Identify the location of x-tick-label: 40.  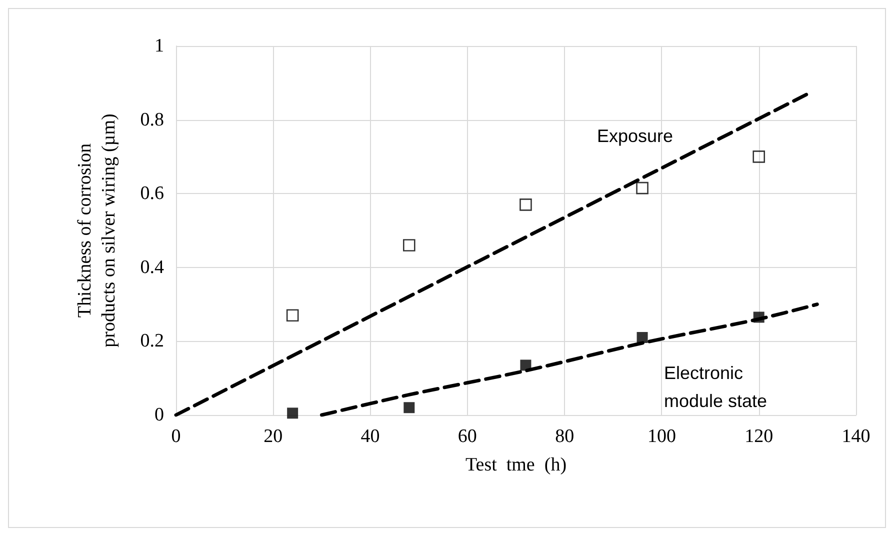
(370, 436).